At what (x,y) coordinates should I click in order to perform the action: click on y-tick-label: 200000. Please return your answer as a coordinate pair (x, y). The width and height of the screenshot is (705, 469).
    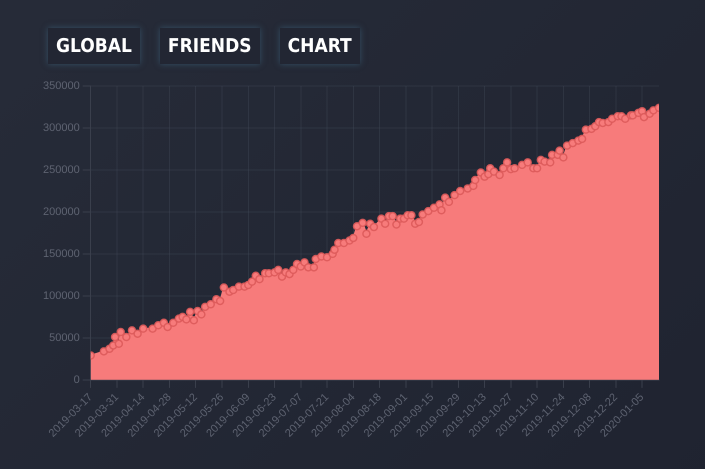
    Looking at the image, I should click on (61, 212).